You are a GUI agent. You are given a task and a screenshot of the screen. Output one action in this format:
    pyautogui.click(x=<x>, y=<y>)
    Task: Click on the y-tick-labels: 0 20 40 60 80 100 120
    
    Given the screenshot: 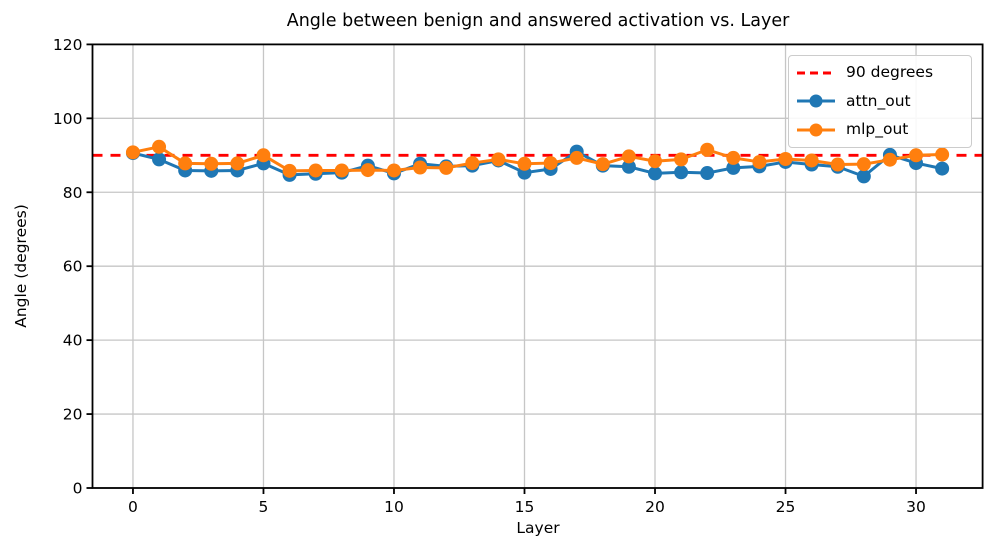 What is the action you would take?
    pyautogui.click(x=68, y=267)
    